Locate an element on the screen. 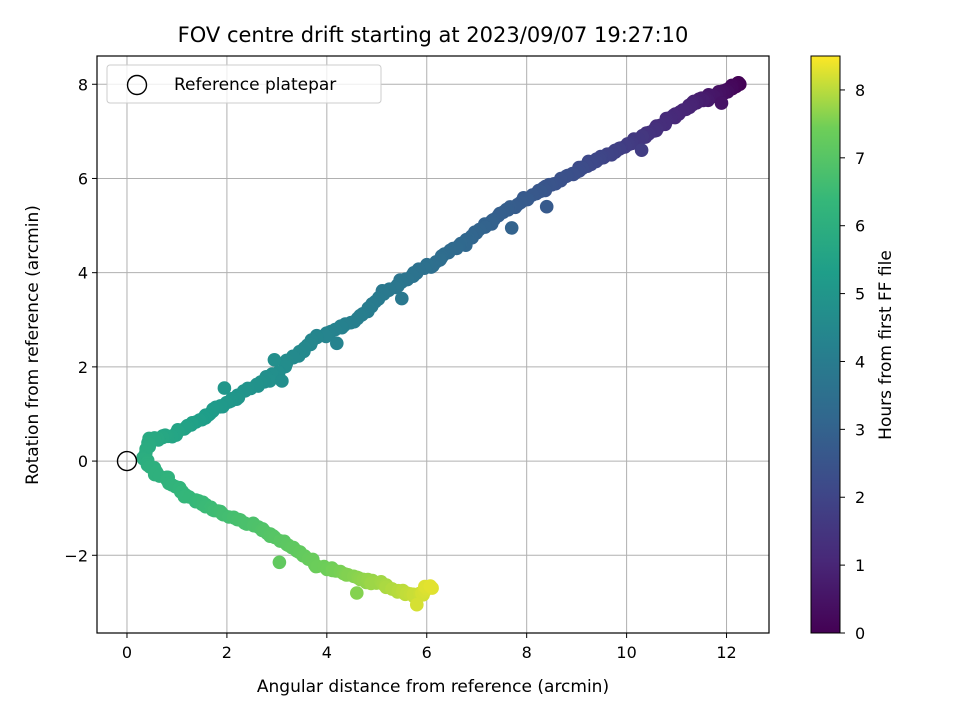 The height and width of the screenshot is (720, 960). colorbar-tick-label: 3 is located at coordinates (860, 429).